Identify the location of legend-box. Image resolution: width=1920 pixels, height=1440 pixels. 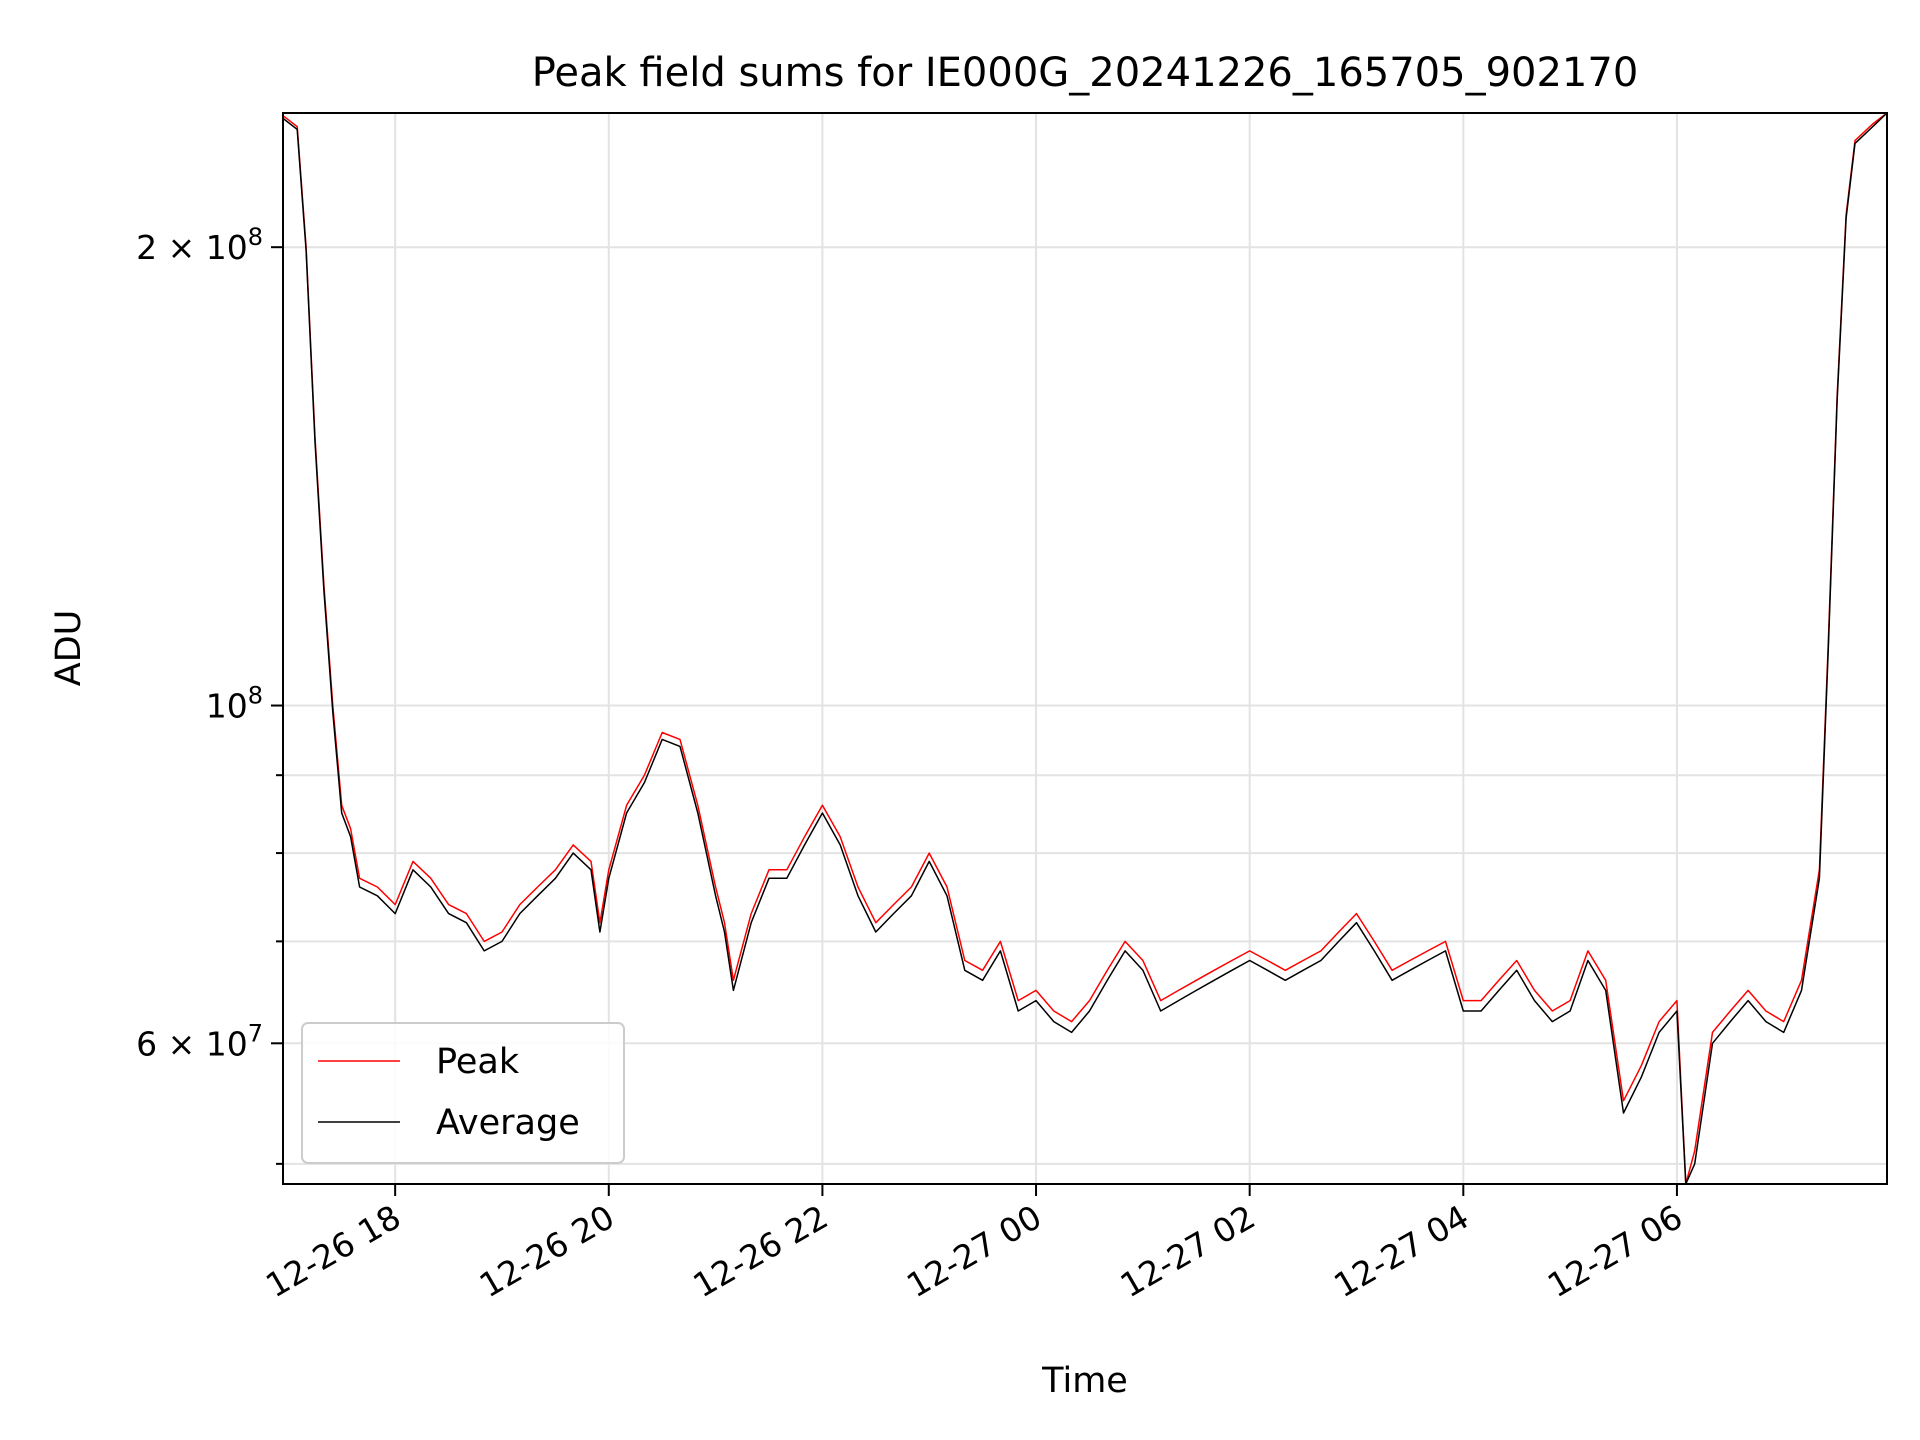
(463, 1093).